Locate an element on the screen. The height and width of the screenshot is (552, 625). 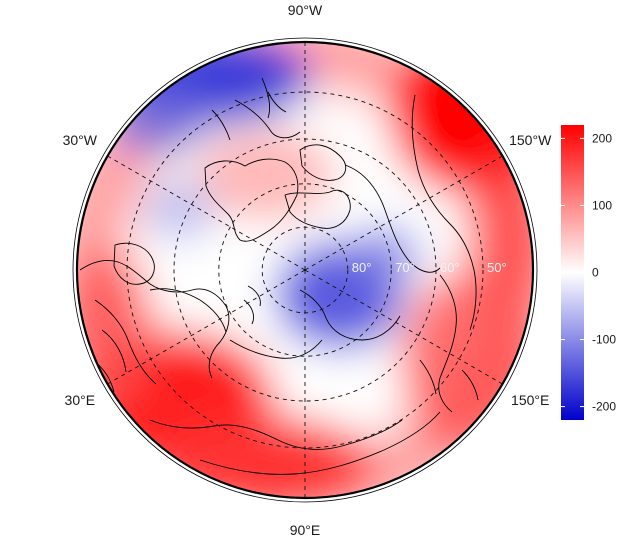
colorbar-tick-label: 200 is located at coordinates (602, 138).